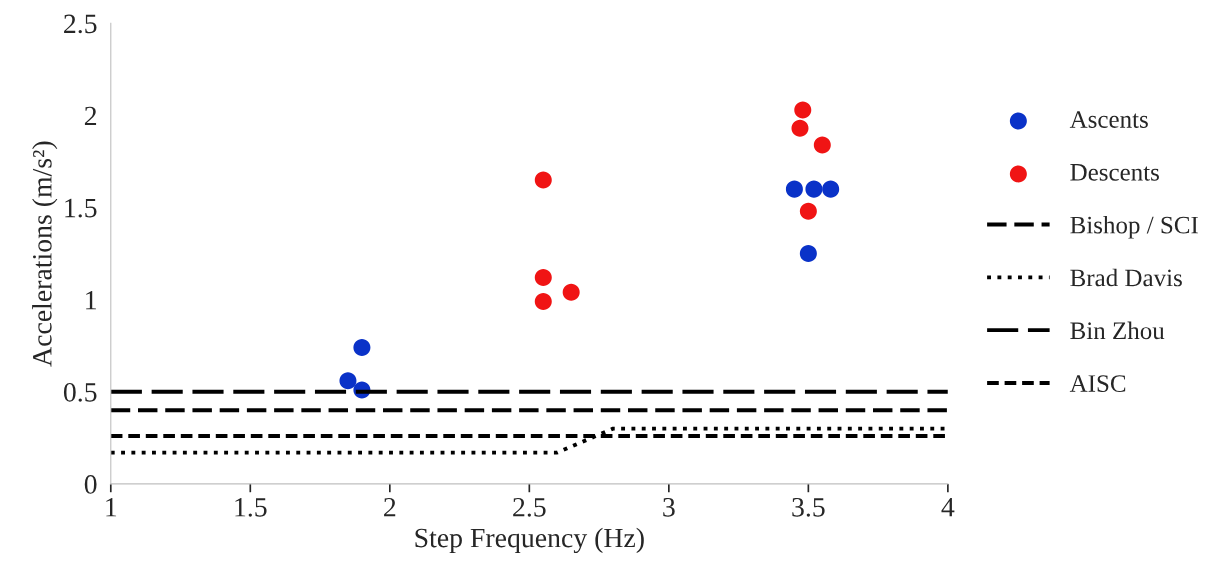 The image size is (1231, 583). What do you see at coordinates (45, 254) in the screenshot?
I see `y-axis-title: Accelerations (m/s²)` at bounding box center [45, 254].